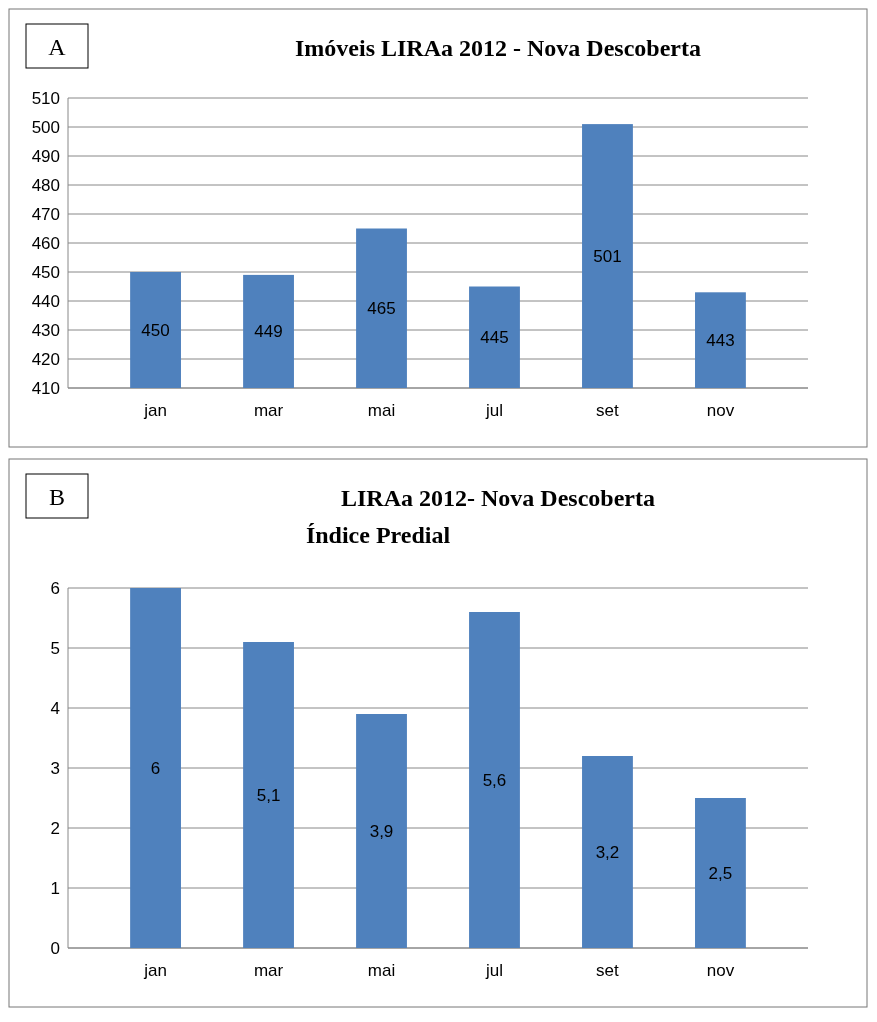 The height and width of the screenshot is (1022, 877). What do you see at coordinates (45, 301) in the screenshot?
I see `y-tick-label: 440` at bounding box center [45, 301].